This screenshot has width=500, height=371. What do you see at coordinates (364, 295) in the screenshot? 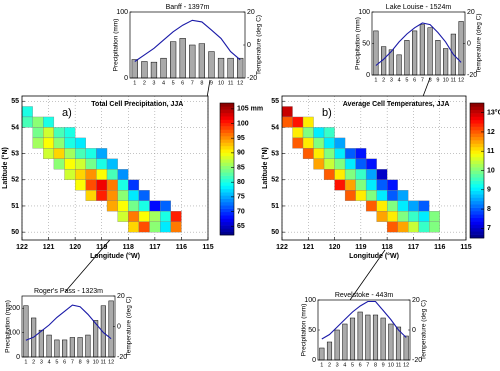
I see `inset-title: Revelstoke - 443m` at bounding box center [364, 295].